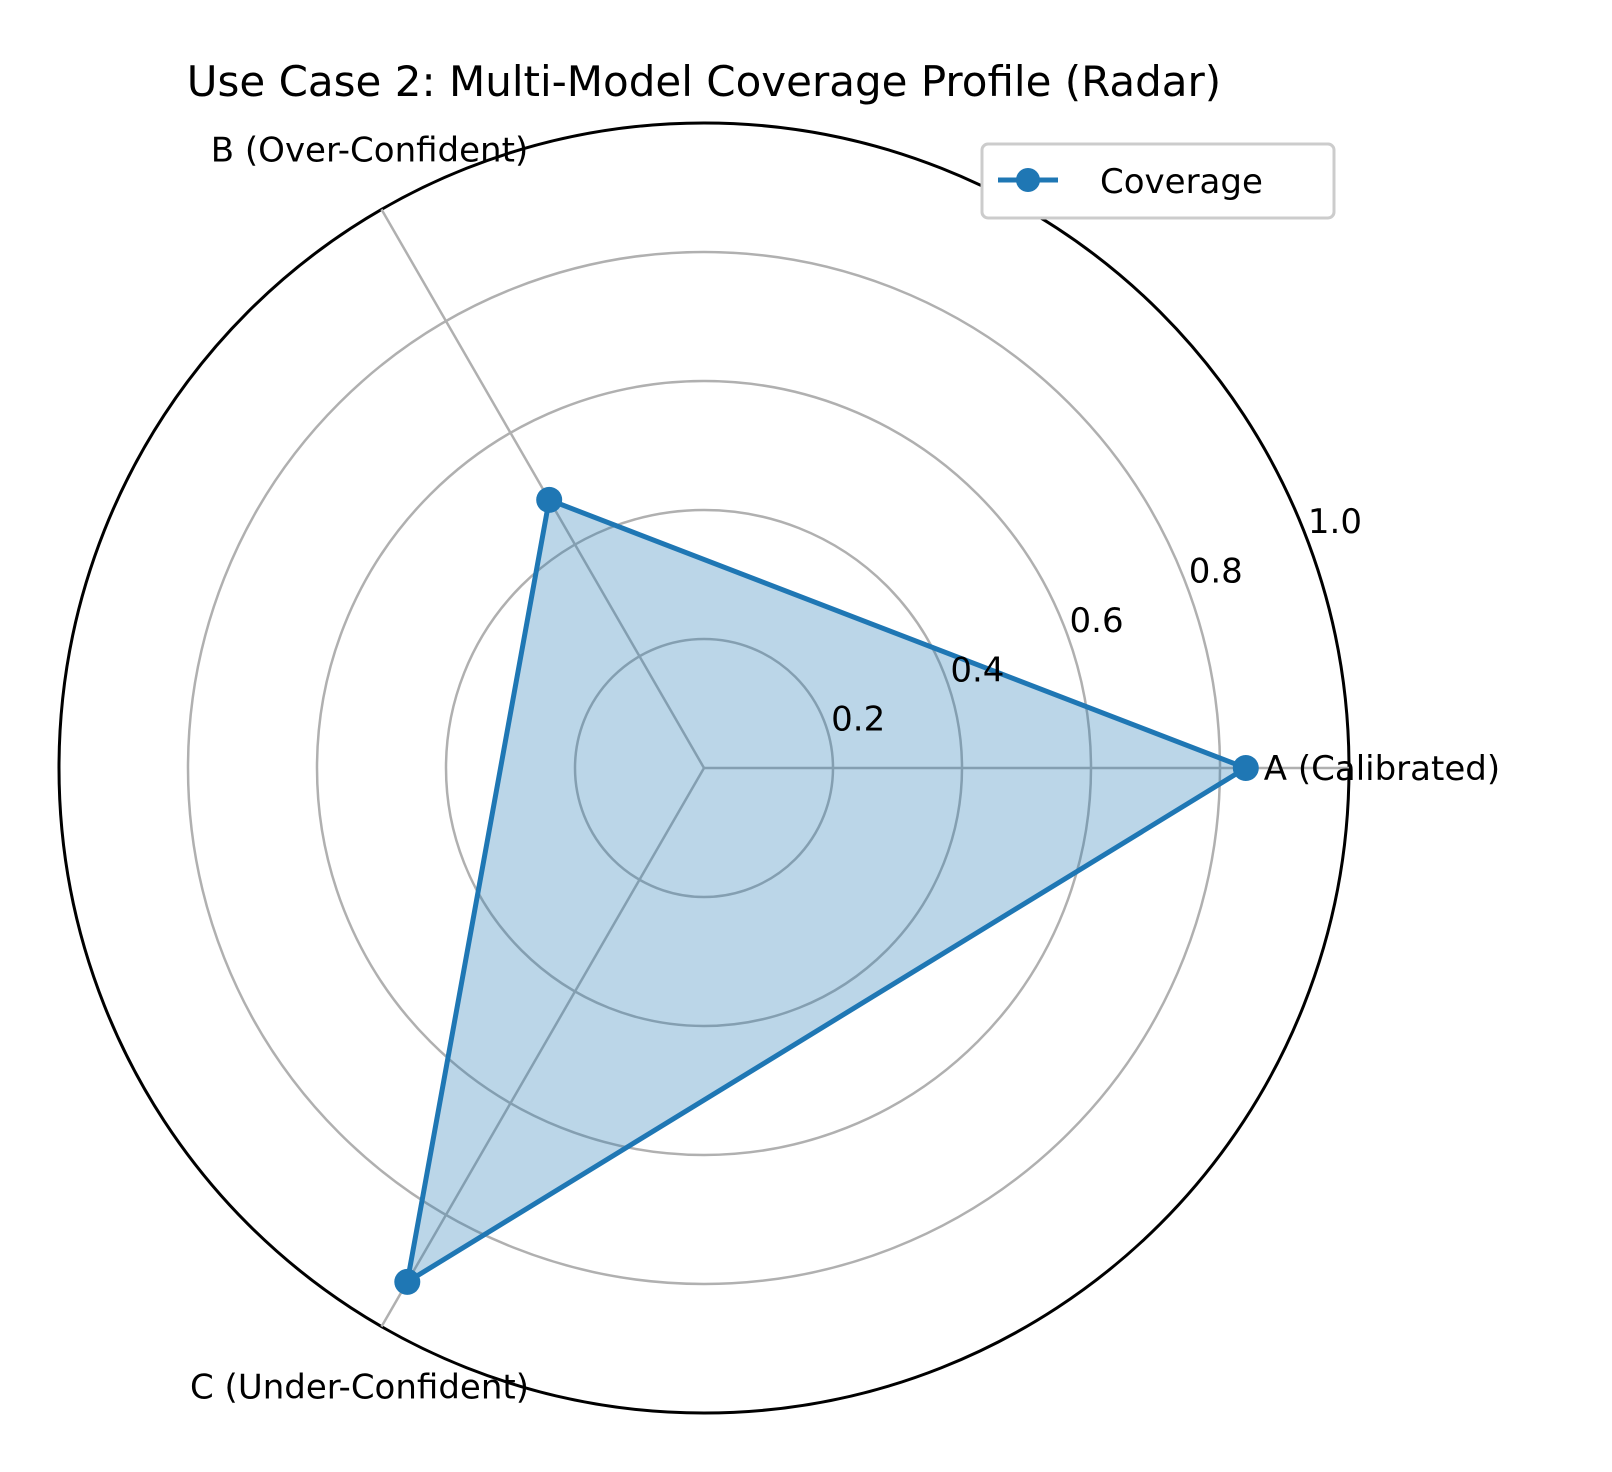 This screenshot has height=1472, width=1612. What do you see at coordinates (858, 720) in the screenshot?
I see `r-tick-label: 0.2` at bounding box center [858, 720].